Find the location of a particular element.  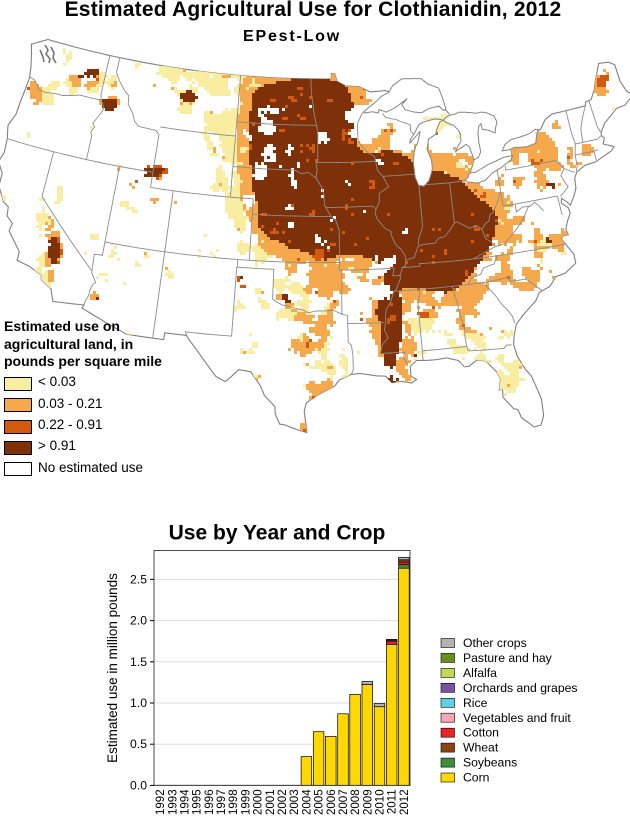

svg-text: Corn is located at coordinates (476, 778).